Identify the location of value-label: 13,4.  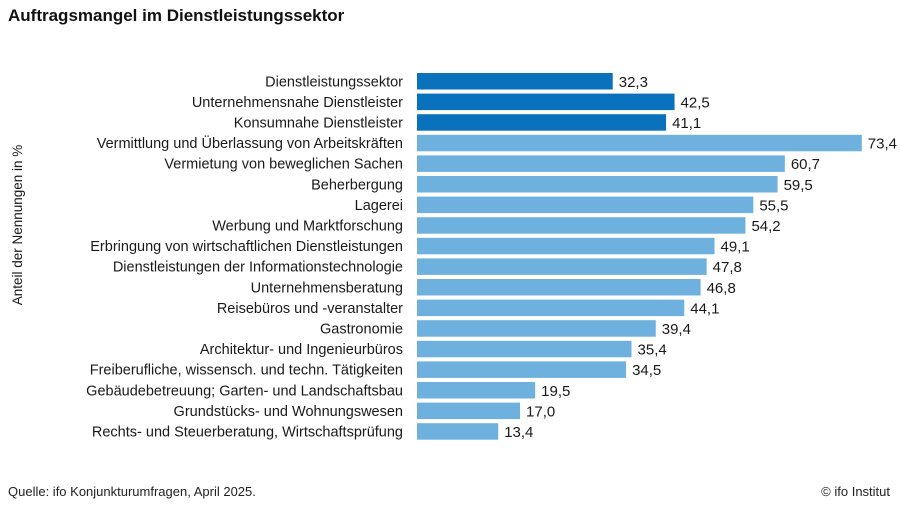
(518, 432).